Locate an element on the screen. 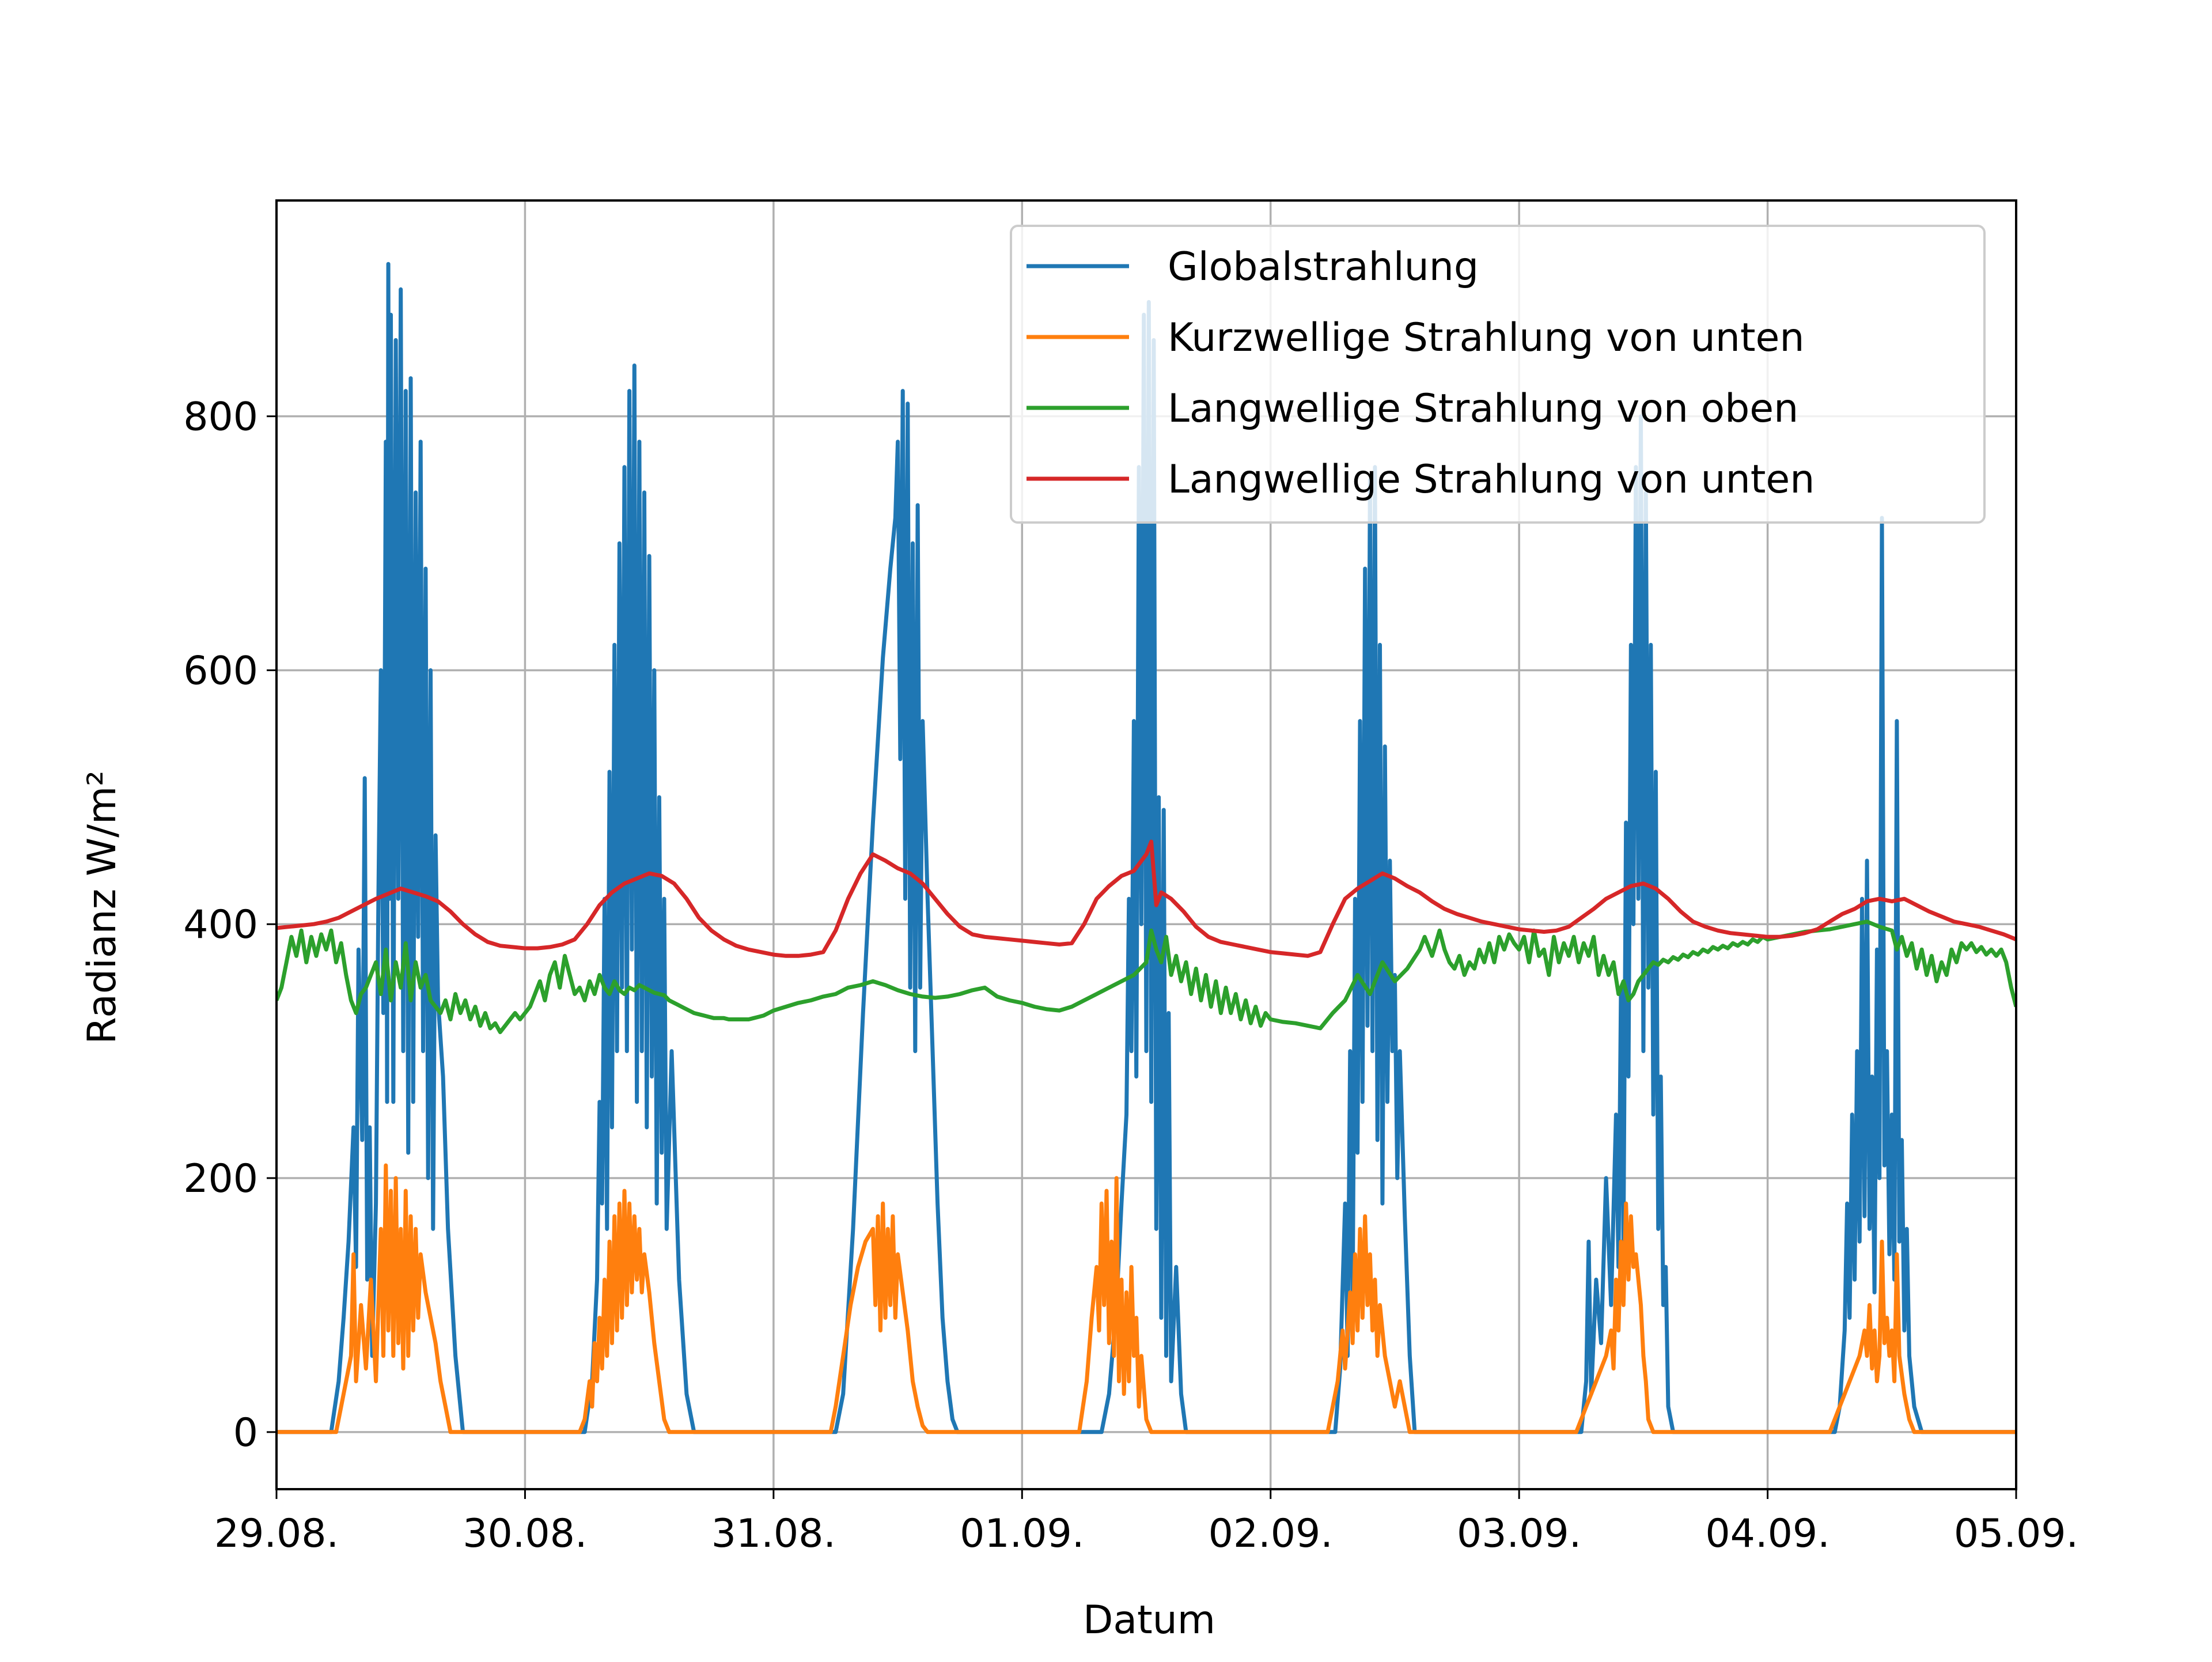 This screenshot has height=1662, width=2212. y-tick-label: 400 is located at coordinates (220, 925).